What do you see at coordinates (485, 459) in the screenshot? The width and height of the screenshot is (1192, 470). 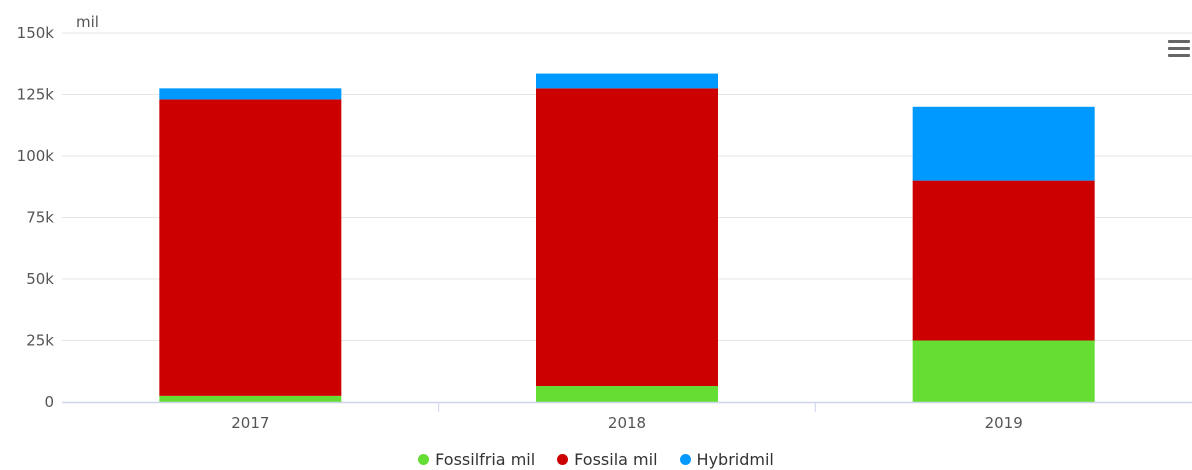 I see `legend-label-fossilfria: Fossilfria mil` at bounding box center [485, 459].